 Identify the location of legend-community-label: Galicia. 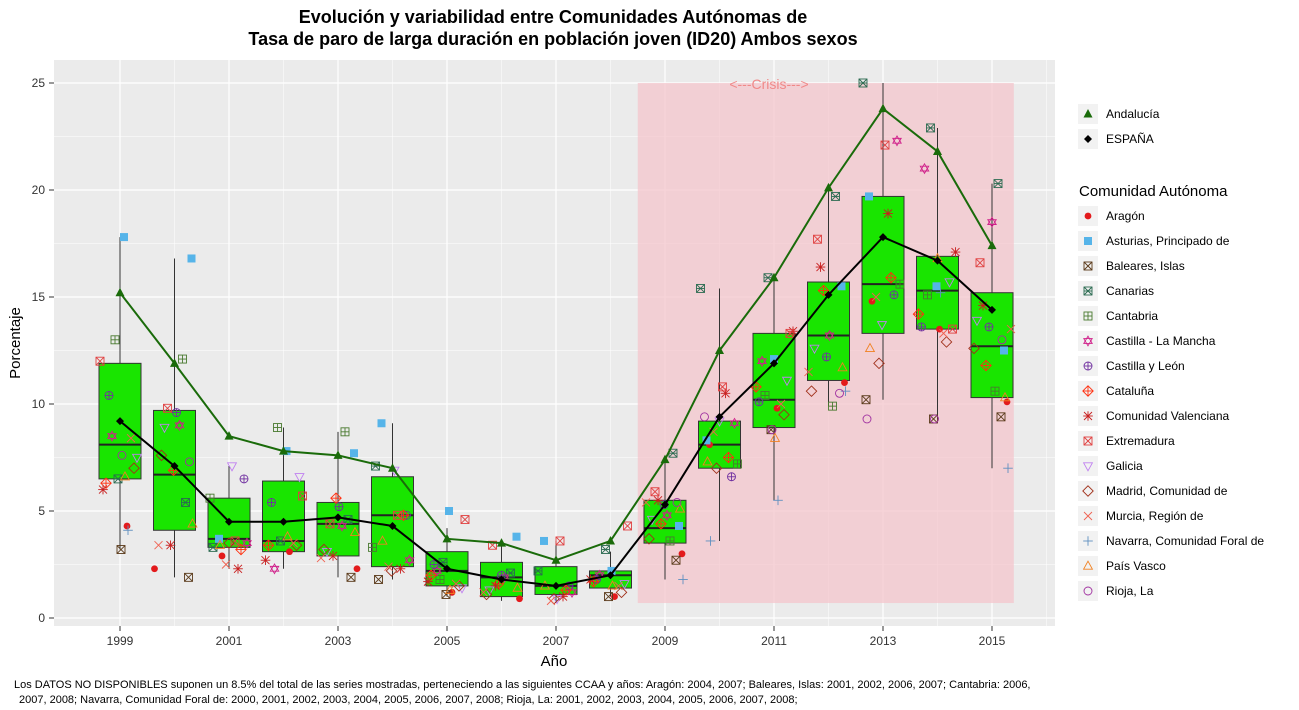
(1124, 466).